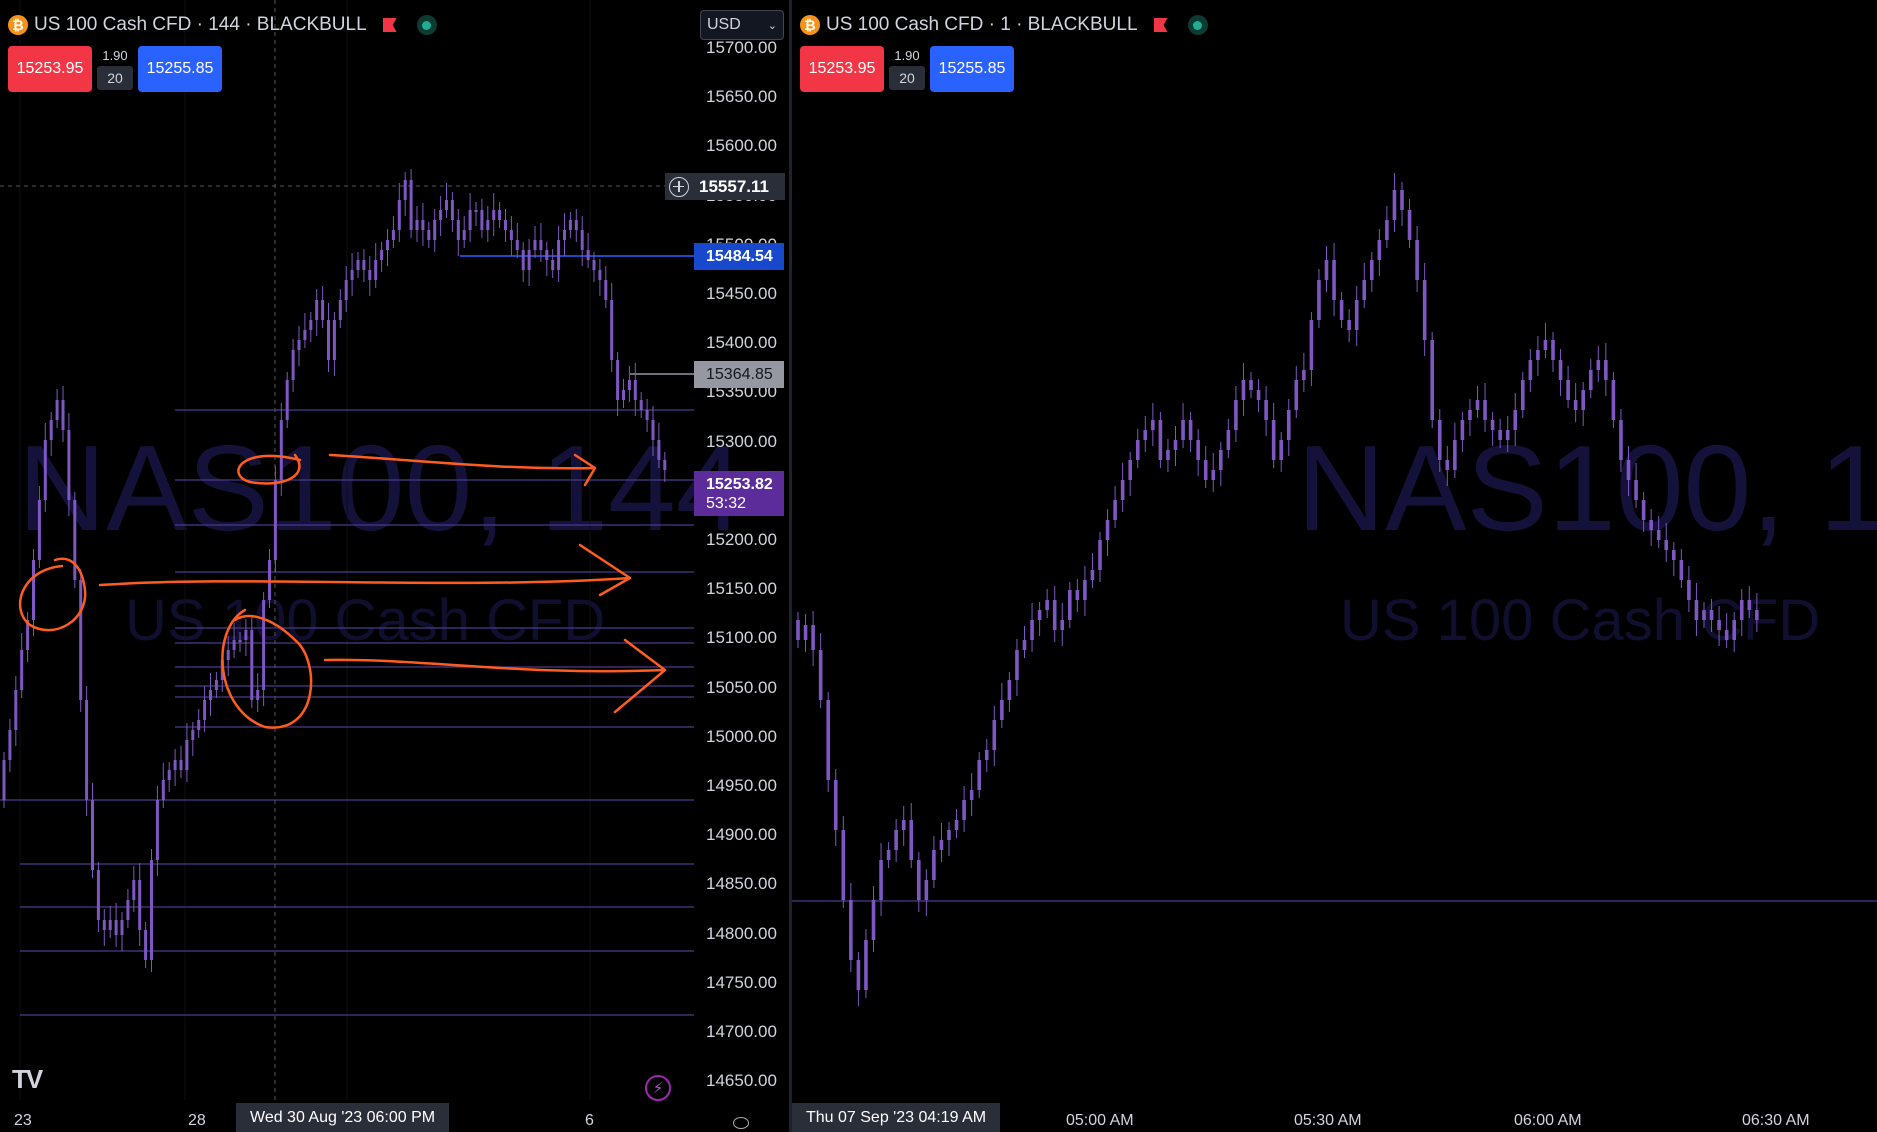  What do you see at coordinates (741, 933) in the screenshot?
I see `price-label: 14800.00` at bounding box center [741, 933].